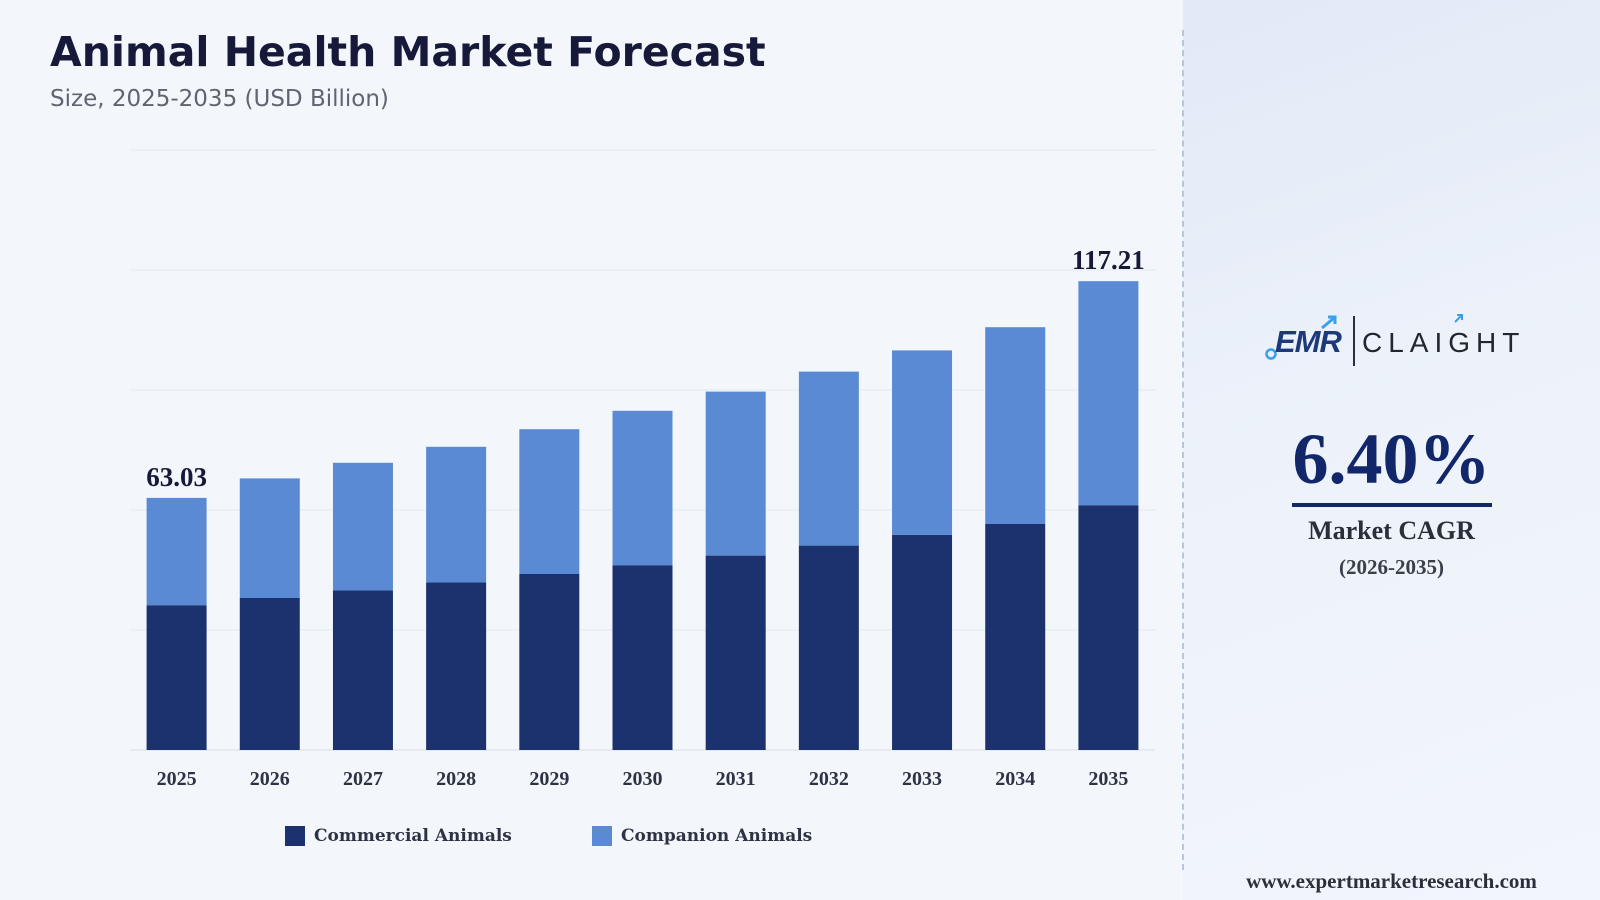 The width and height of the screenshot is (1600, 900). What do you see at coordinates (1444, 342) in the screenshot?
I see `logo-text-claight: CLAIGHT` at bounding box center [1444, 342].